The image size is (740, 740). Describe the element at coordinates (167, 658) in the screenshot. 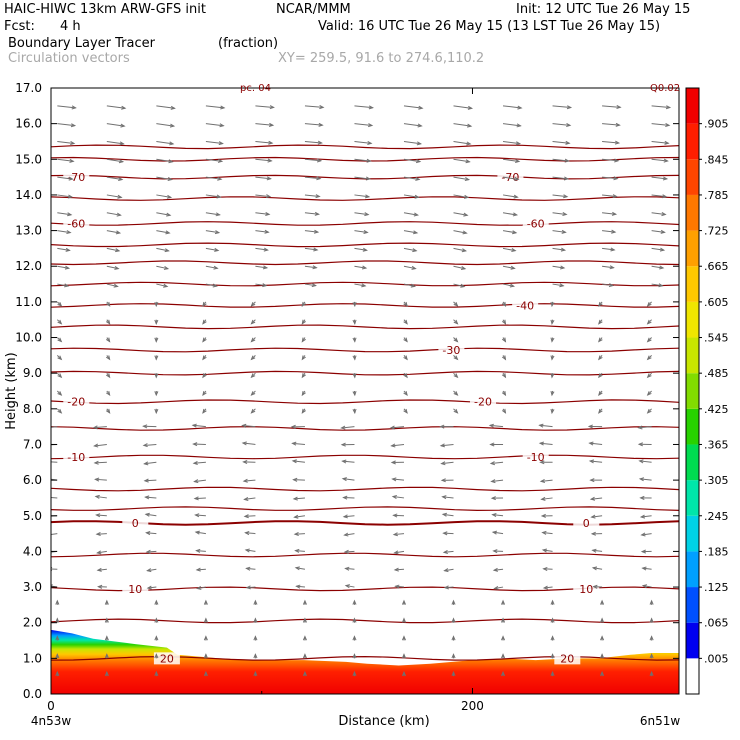

I see `isotherm-label: 20` at that location.